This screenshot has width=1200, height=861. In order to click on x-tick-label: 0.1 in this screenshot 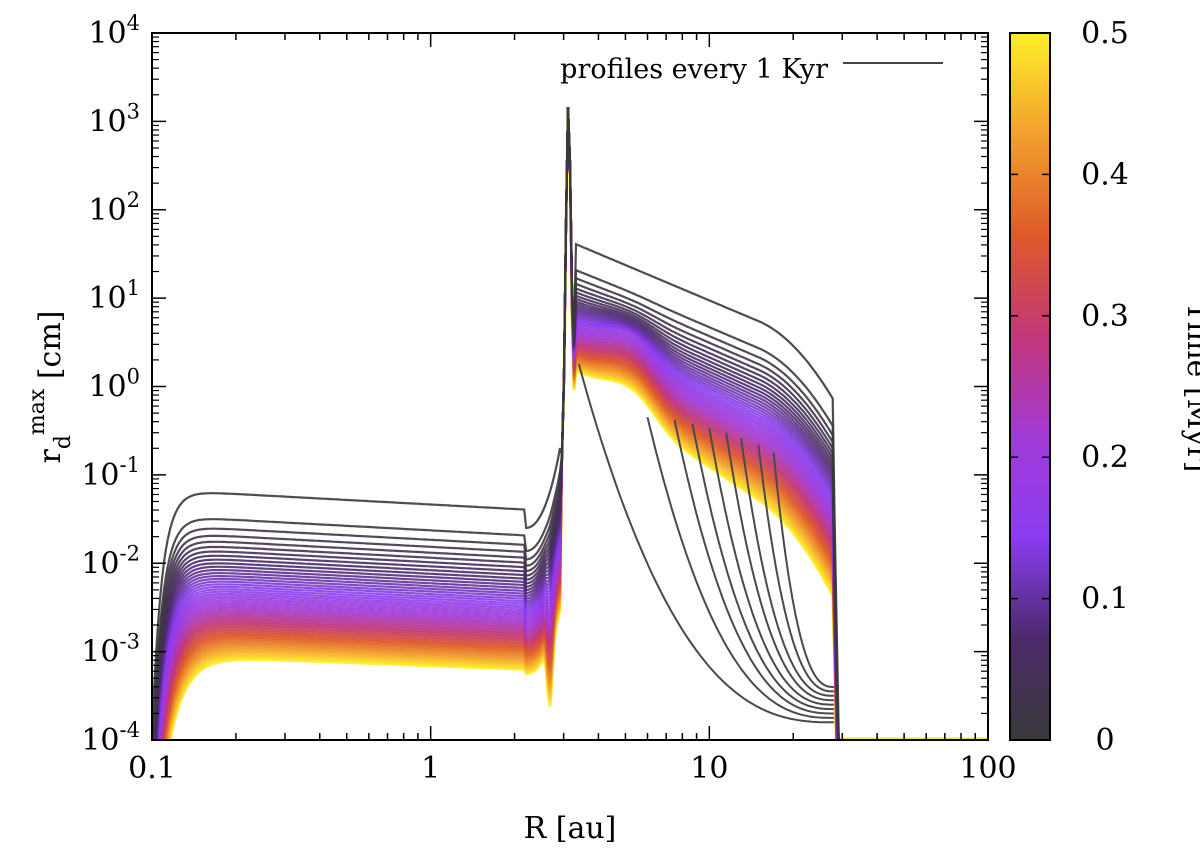, I will do `click(152, 768)`.